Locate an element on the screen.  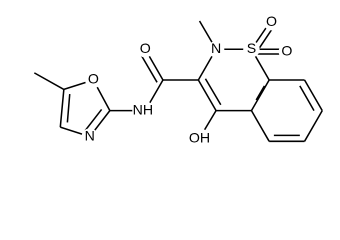
bond-co is located at coordinates (148, 68).